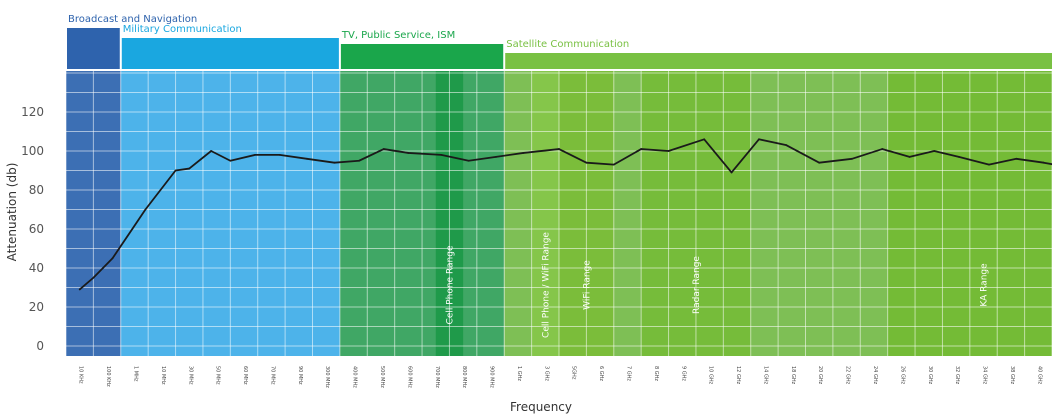 The image size is (1052, 415). What do you see at coordinates (464, 377) in the screenshot?
I see `x-tick-label: 800 MHz` at bounding box center [464, 377].